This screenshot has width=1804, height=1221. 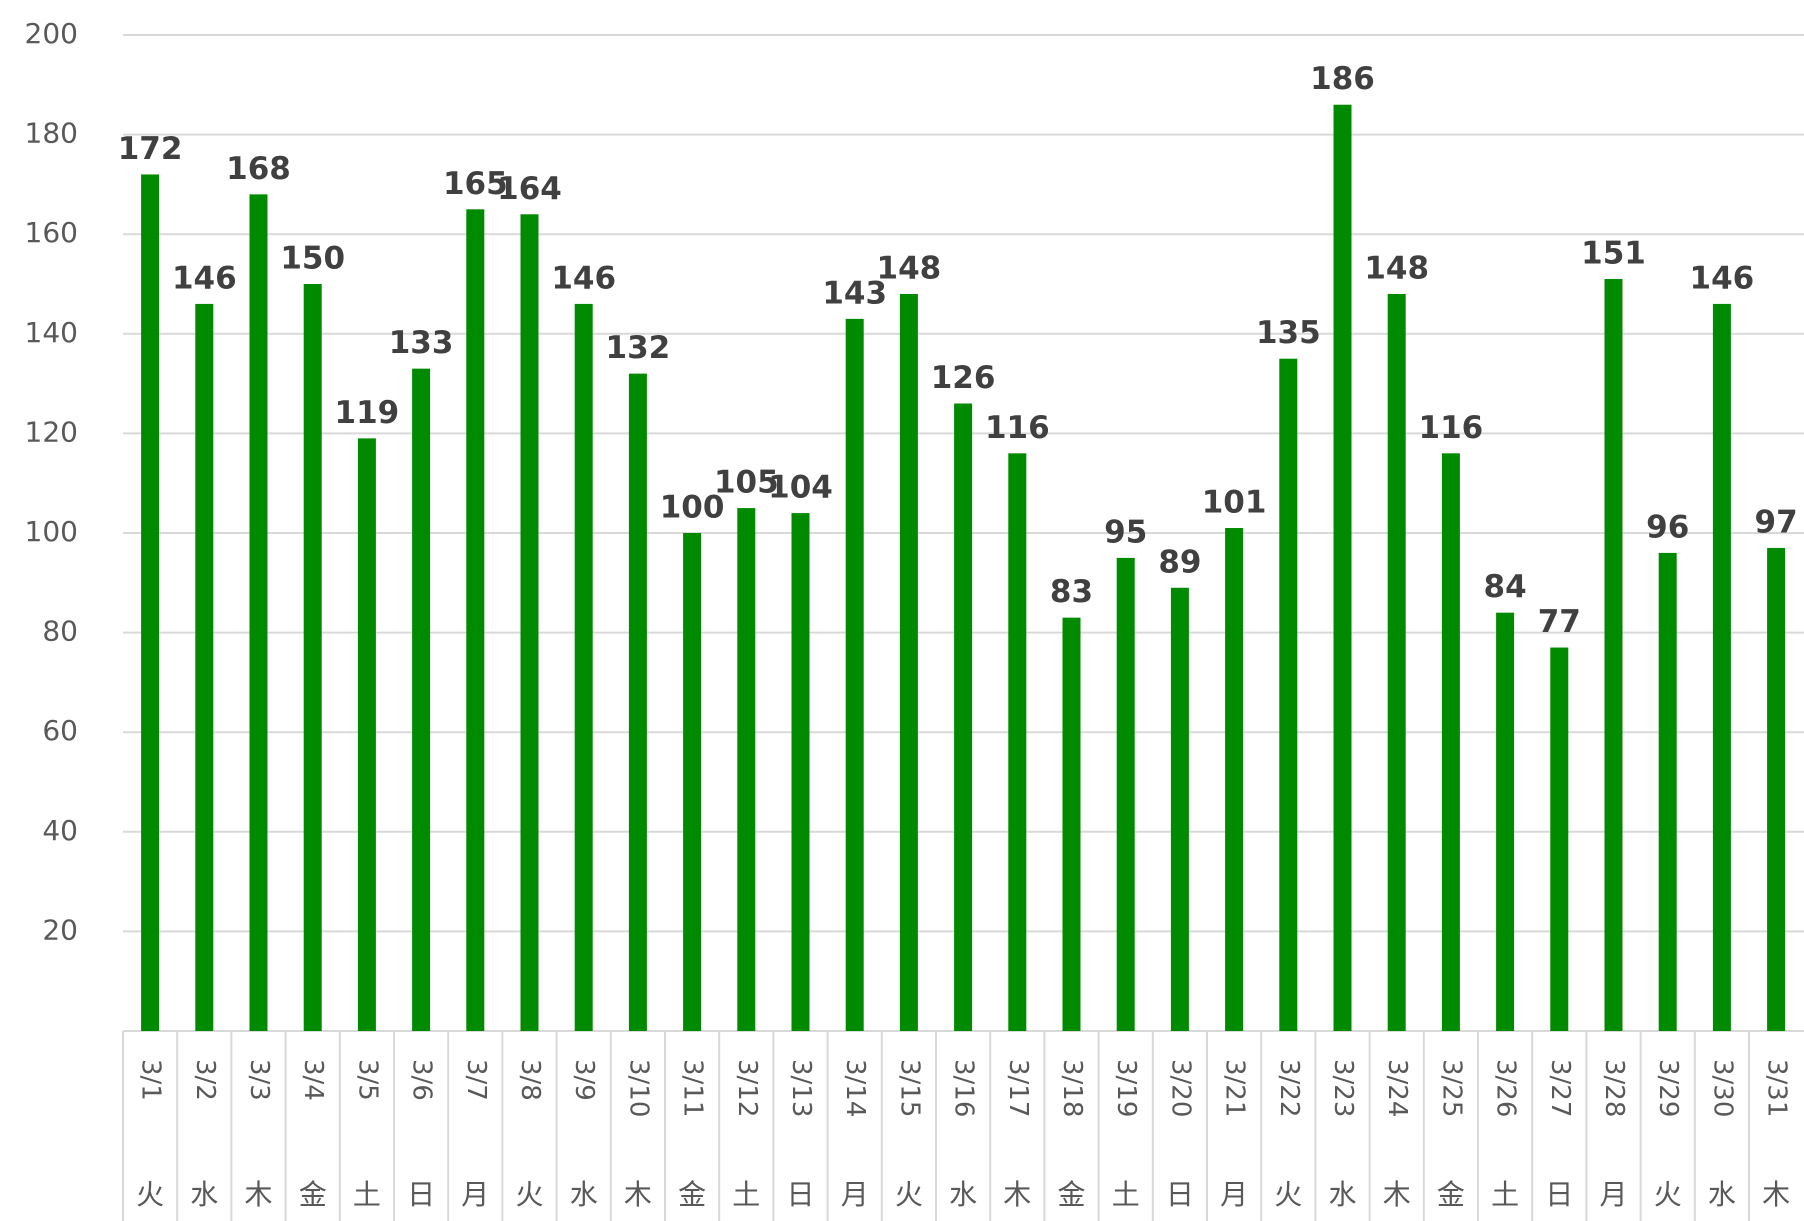 What do you see at coordinates (1776, 522) in the screenshot?
I see `value-label: 97` at bounding box center [1776, 522].